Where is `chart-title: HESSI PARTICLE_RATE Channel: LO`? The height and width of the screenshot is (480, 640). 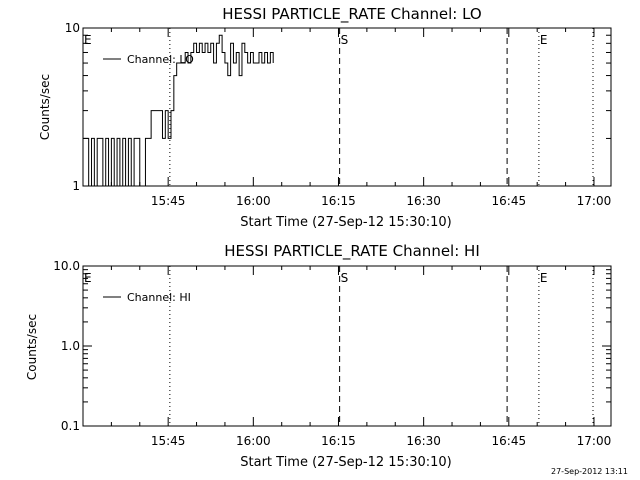
chart-title: HESSI PARTICLE_RATE Channel: LO is located at coordinates (351, 14).